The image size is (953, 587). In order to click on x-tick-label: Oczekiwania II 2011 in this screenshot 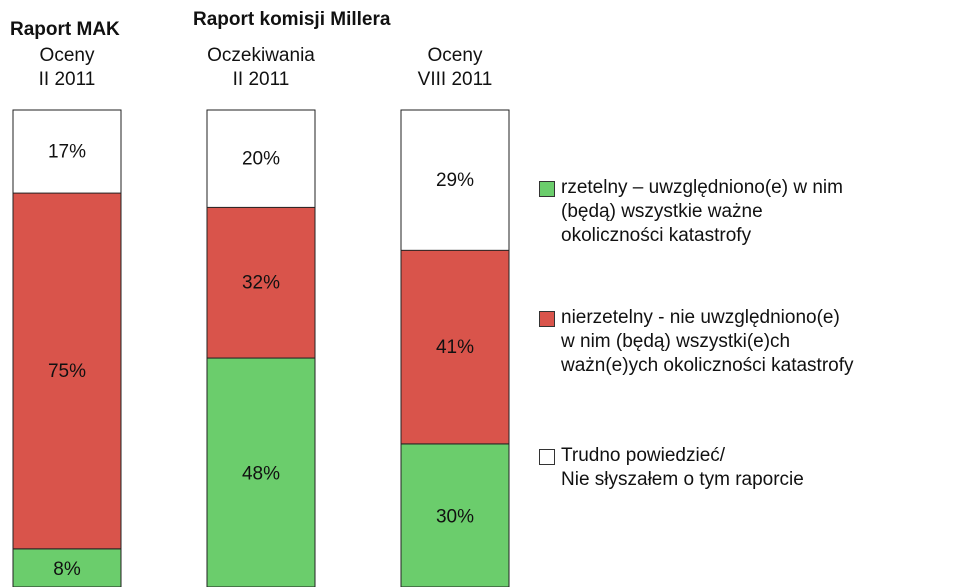, I will do `click(261, 67)`.